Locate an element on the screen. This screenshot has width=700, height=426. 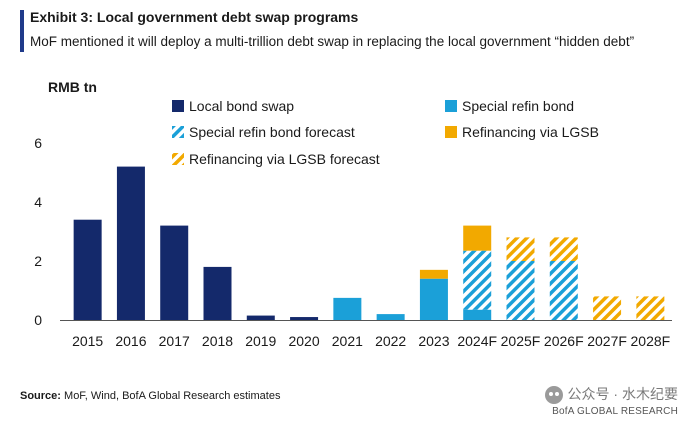
y-tick-label: 4 is located at coordinates (38, 202).